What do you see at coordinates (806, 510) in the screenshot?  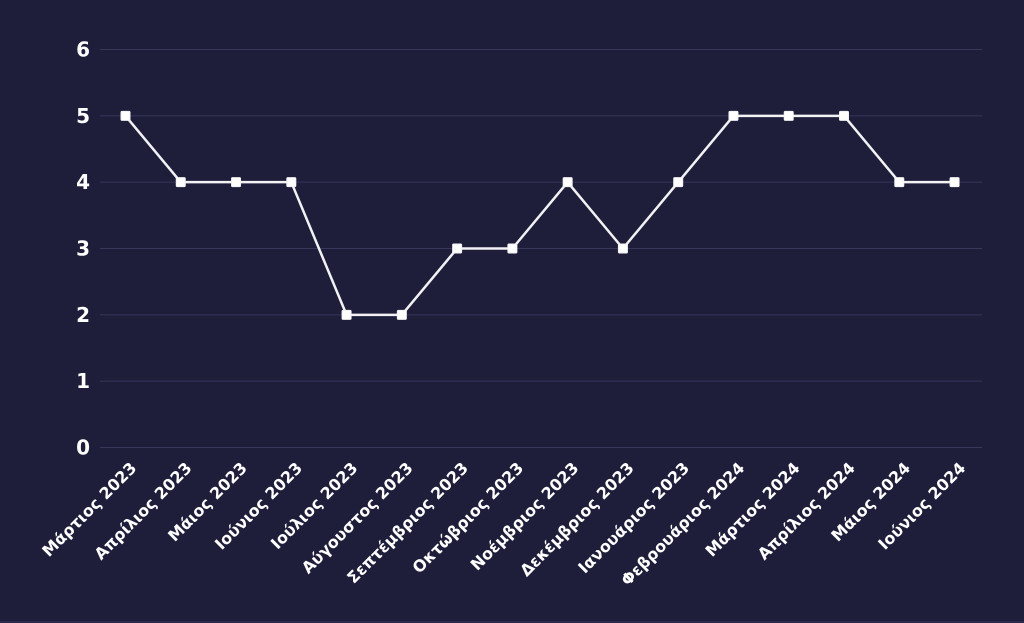 I see `x-axis-label: Απρίλιος 2024` at bounding box center [806, 510].